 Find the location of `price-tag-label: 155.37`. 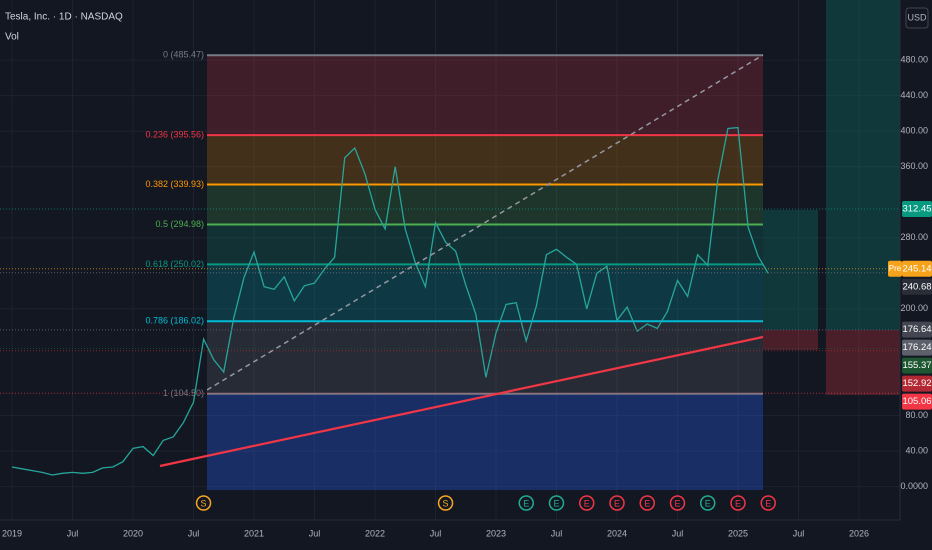

price-tag-label: 155.37 is located at coordinates (916, 365).